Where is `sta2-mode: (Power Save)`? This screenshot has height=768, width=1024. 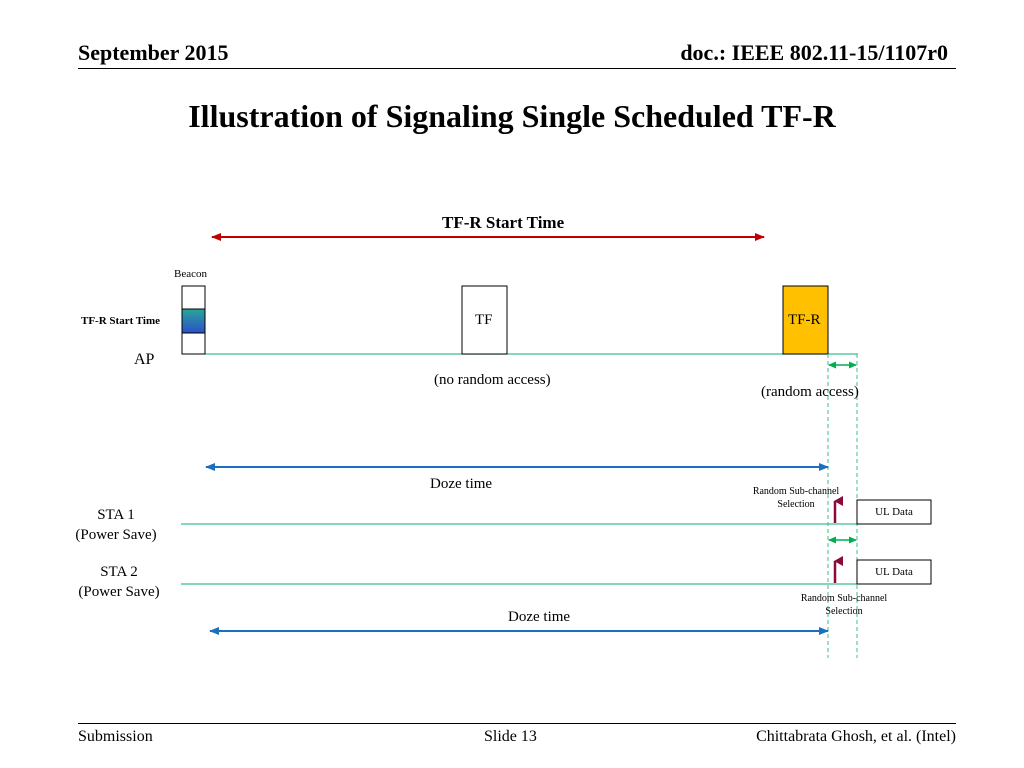
sta2-mode: (Power Save) is located at coordinates (119, 592).